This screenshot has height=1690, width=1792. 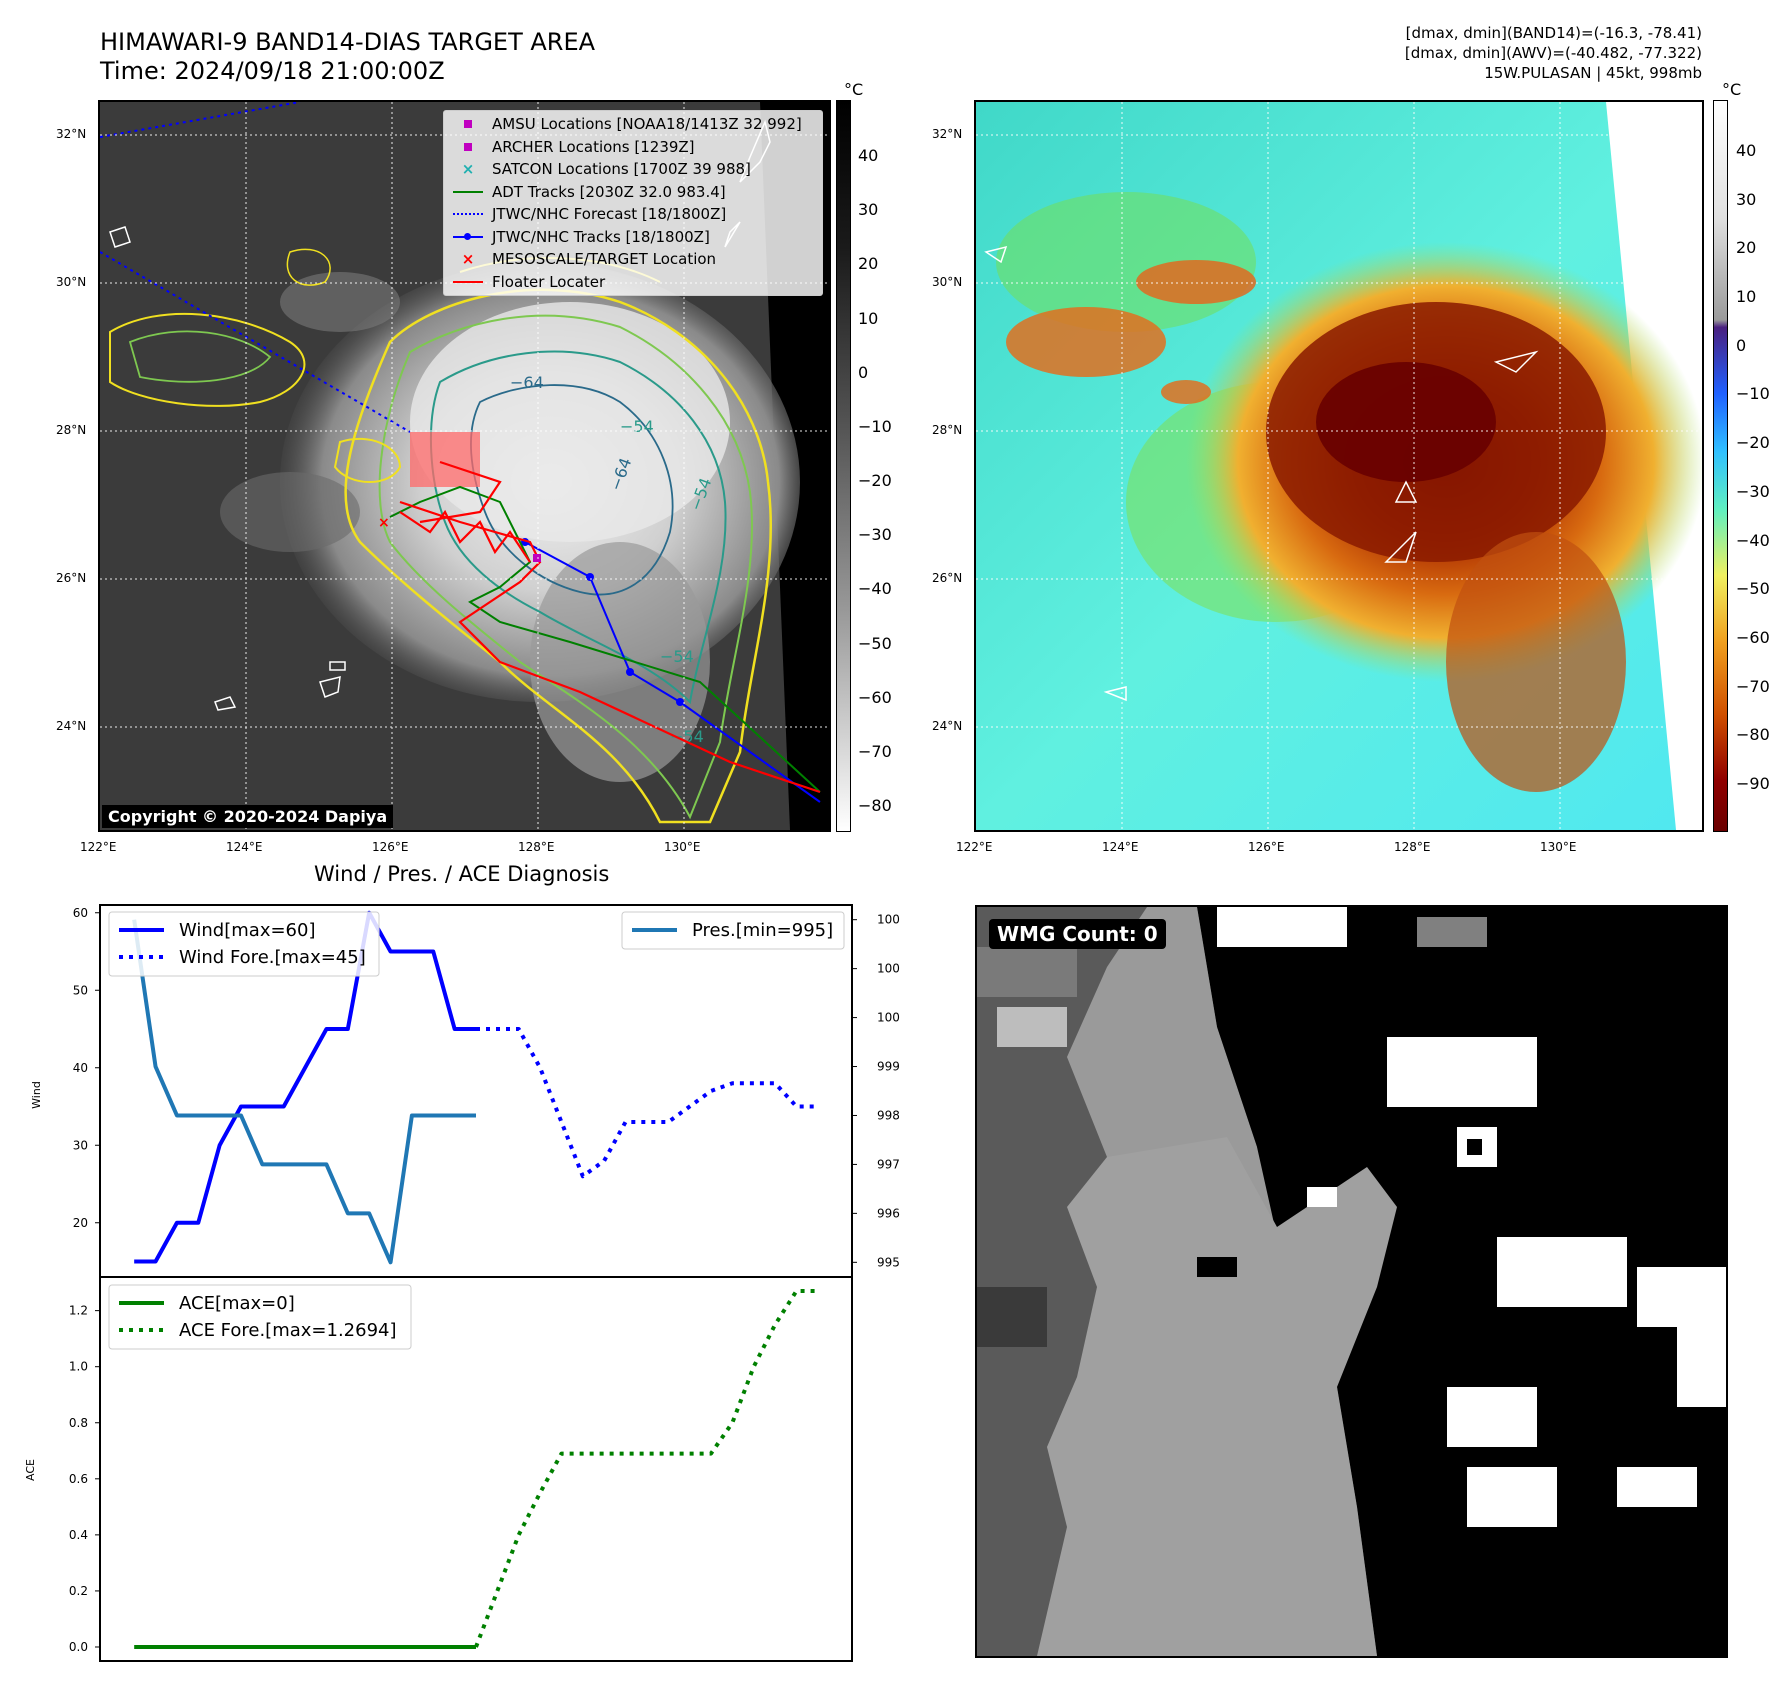 What do you see at coordinates (272, 957) in the screenshot?
I see `legend-label: Wind Fore.[max=45]` at bounding box center [272, 957].